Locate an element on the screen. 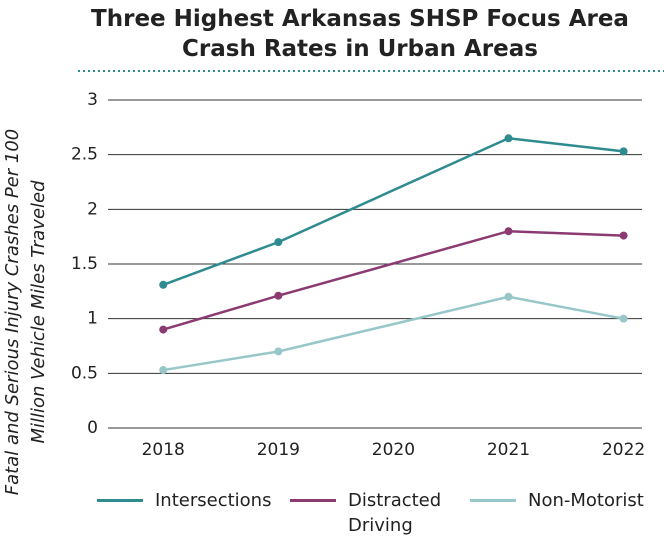 Image resolution: width=664 pixels, height=542 pixels. y-tick-label: 2.5 is located at coordinates (84, 155).